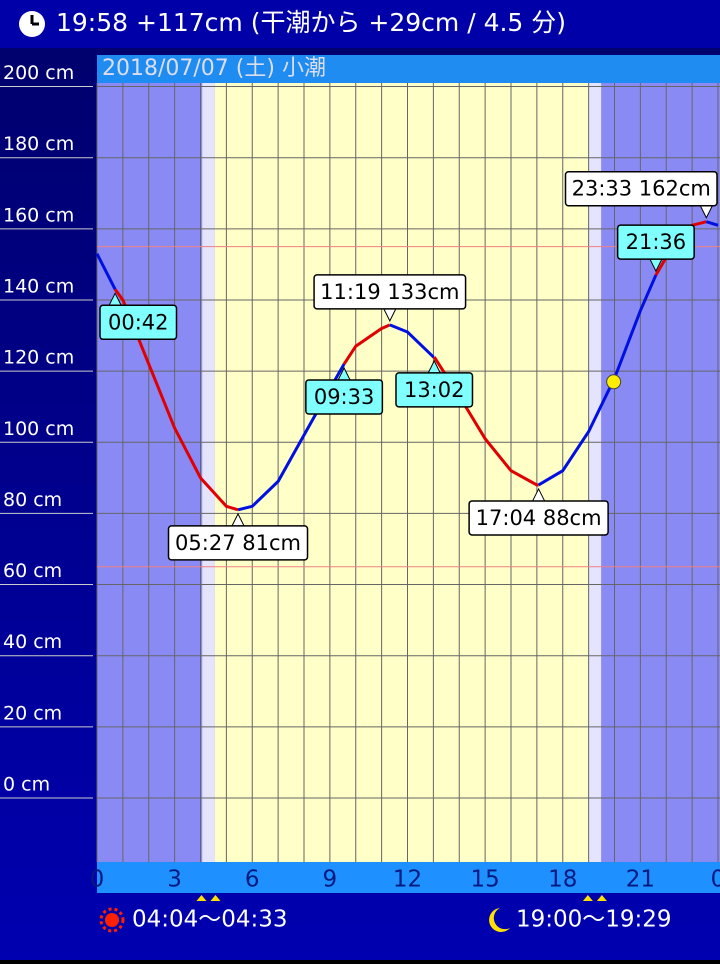 Image resolution: width=720 pixels, height=964 pixels. I want to click on y-tick-label: 0 cm, so click(26, 784).